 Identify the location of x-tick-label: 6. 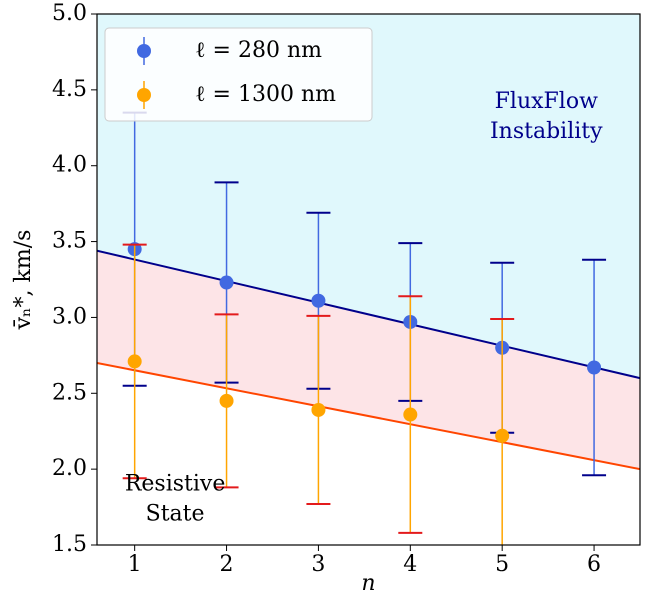
(594, 564).